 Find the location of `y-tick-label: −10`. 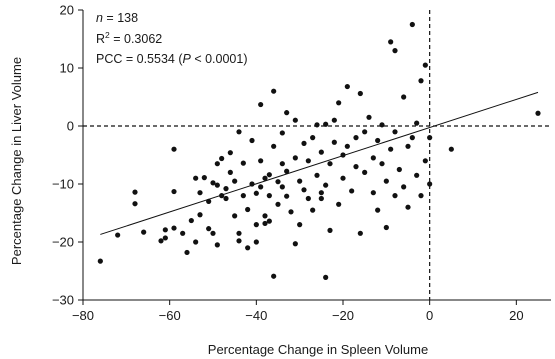

y-tick-label: −10 is located at coordinates (63, 184).